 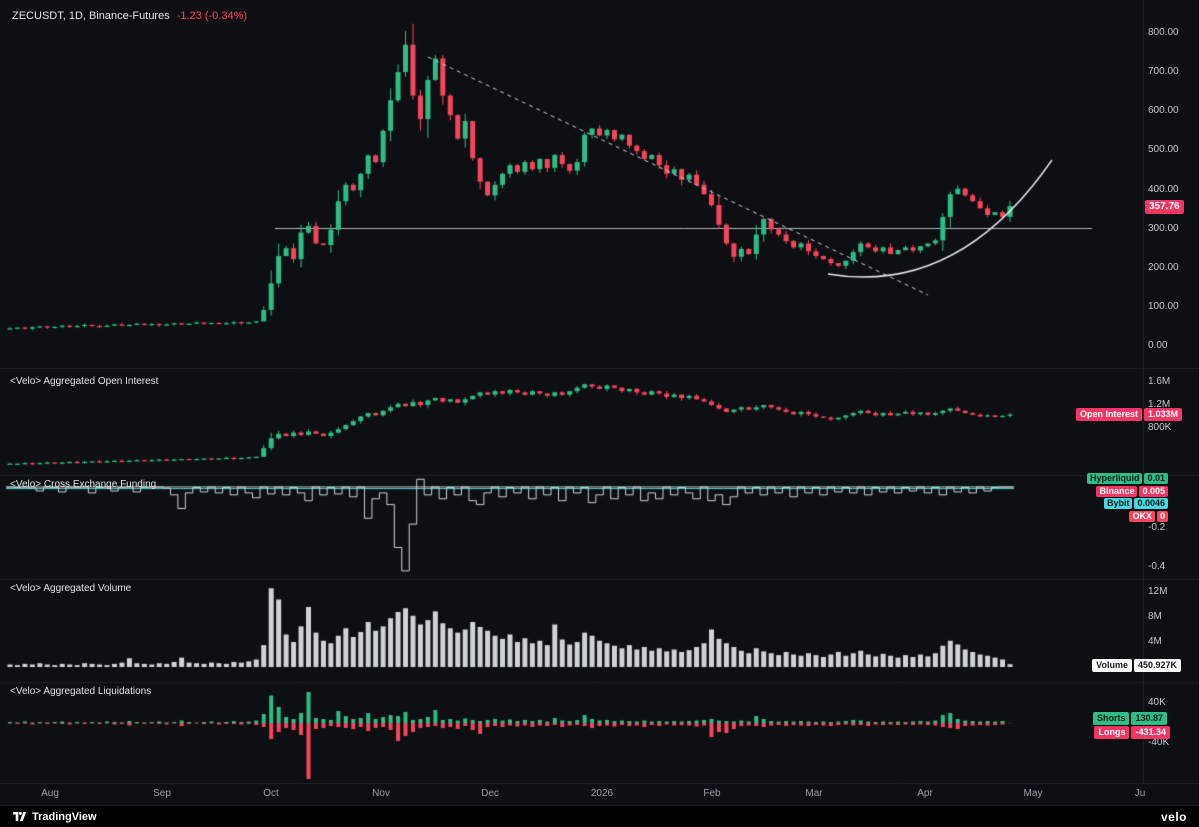 What do you see at coordinates (1163, 228) in the screenshot?
I see `axis-tick: 300.00` at bounding box center [1163, 228].